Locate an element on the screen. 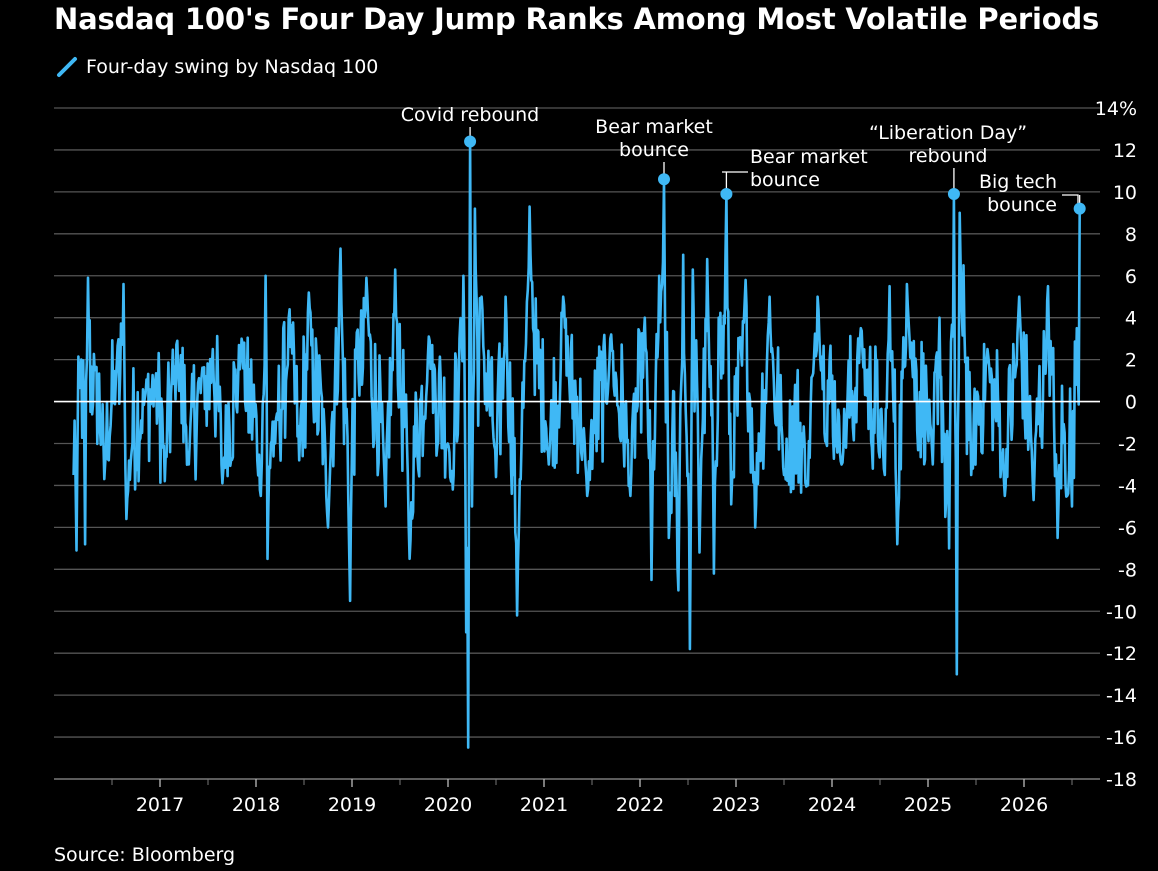 The width and height of the screenshot is (1158, 871). x-tick-label: 2024 is located at coordinates (832, 805).